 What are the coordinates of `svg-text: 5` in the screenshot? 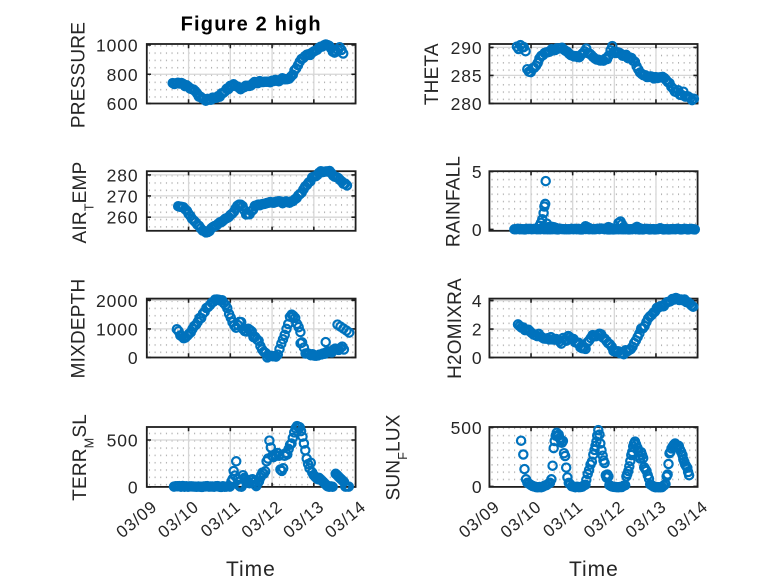 It's located at (477, 172).